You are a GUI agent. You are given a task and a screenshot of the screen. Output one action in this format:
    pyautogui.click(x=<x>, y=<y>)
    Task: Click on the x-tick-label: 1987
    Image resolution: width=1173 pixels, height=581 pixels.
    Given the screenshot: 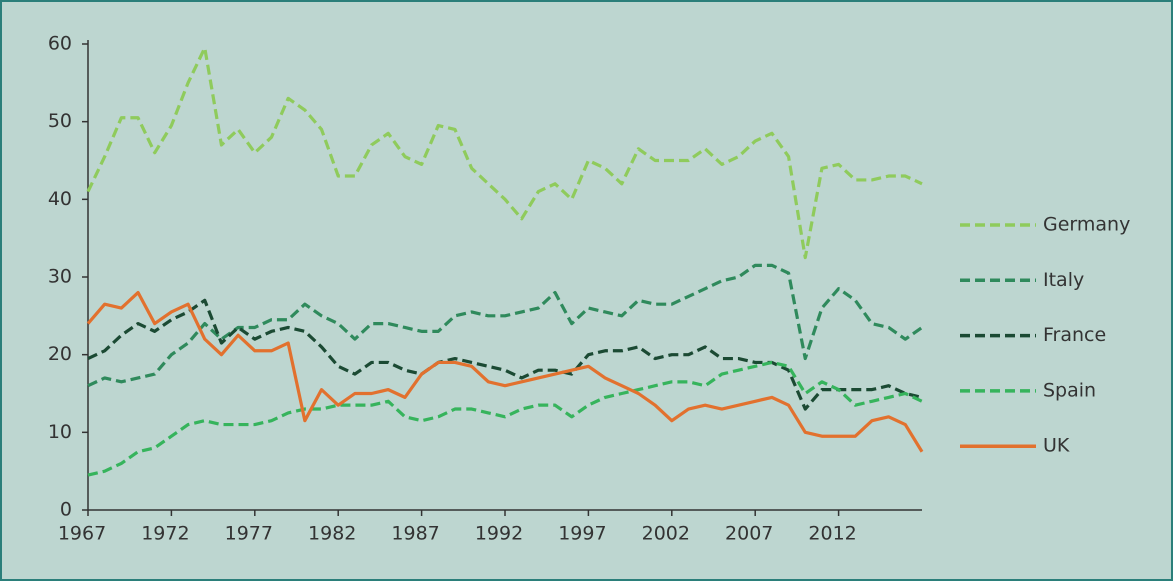 What is the action you would take?
    pyautogui.click(x=415, y=534)
    